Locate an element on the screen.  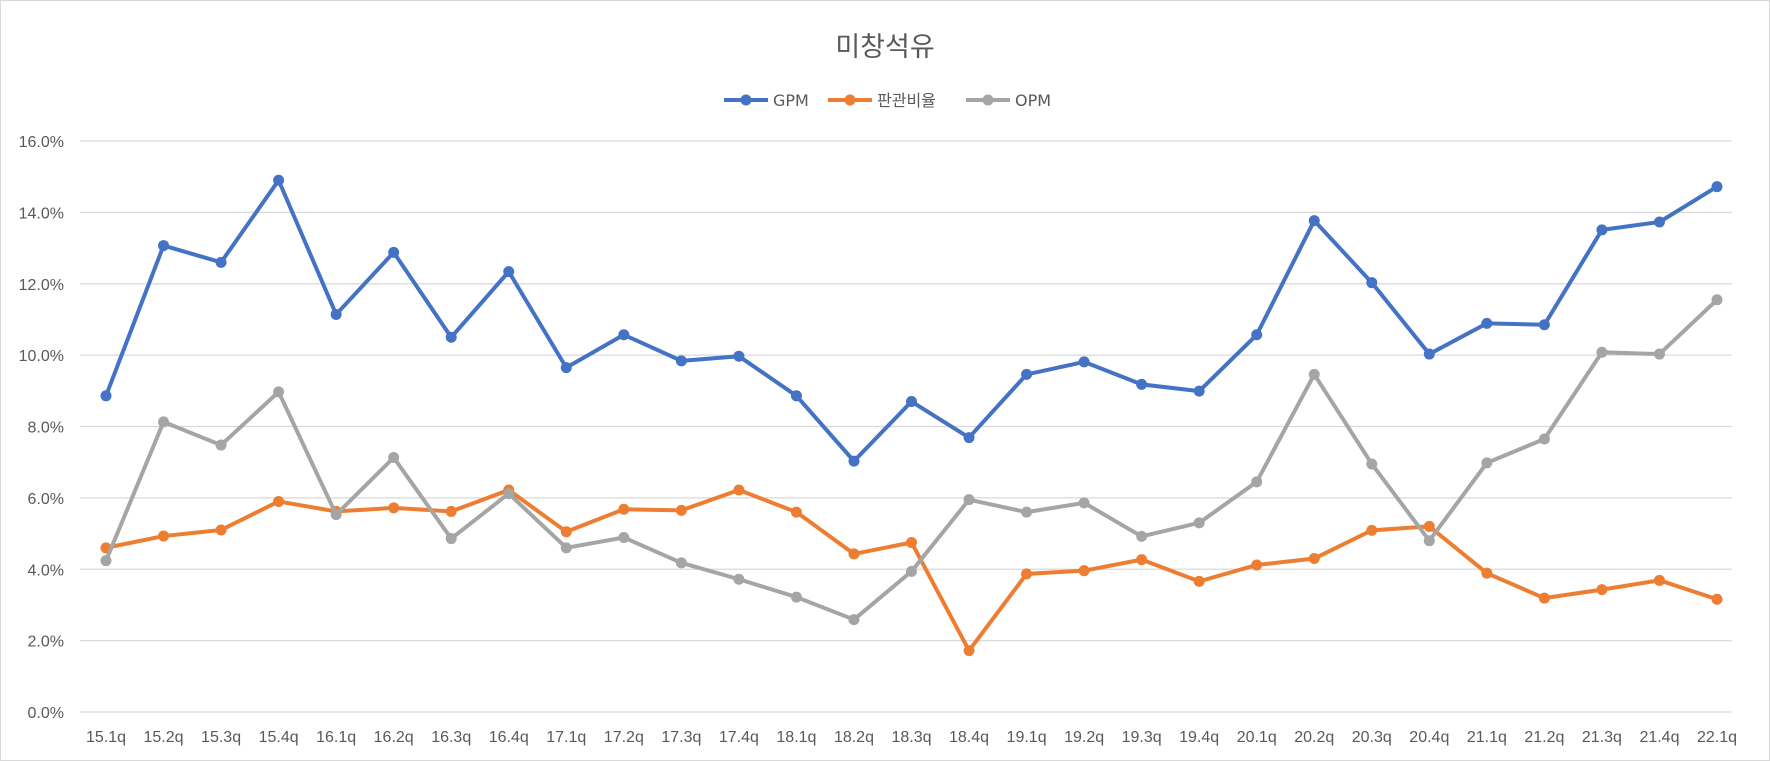
x-tick-label: 18.4q is located at coordinates (969, 737).